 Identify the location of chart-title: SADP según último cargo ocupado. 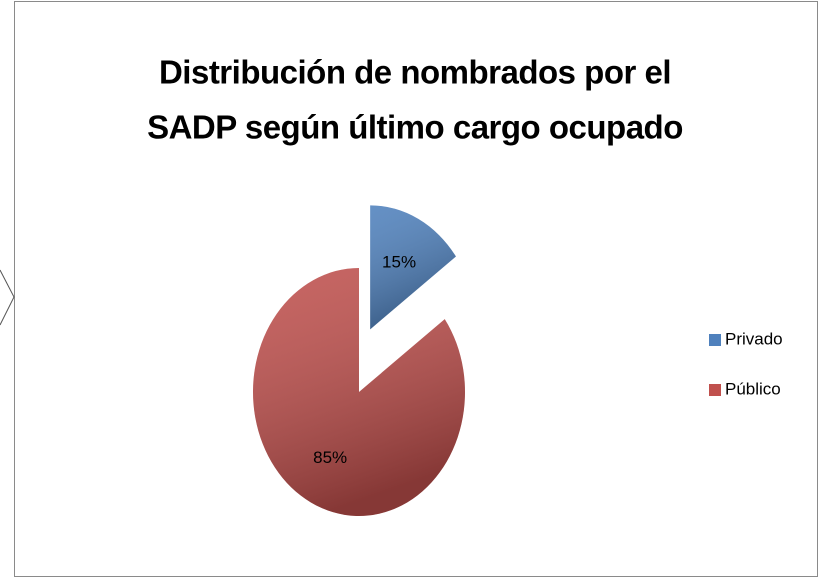
(415, 127).